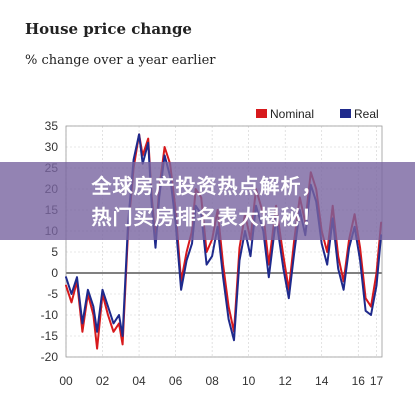  I want to click on x-tick-label: 17, so click(377, 381).